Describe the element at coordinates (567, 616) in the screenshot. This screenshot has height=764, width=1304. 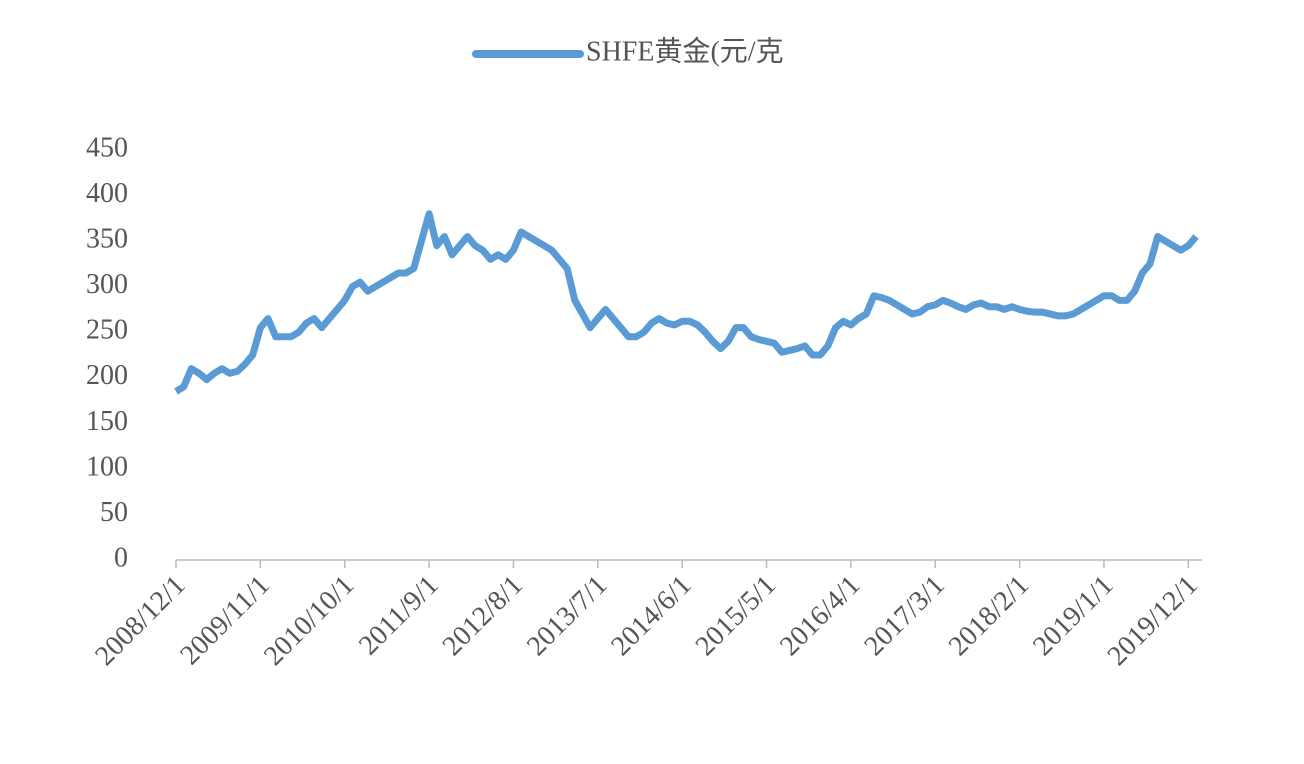
I see `x-tick-label: 2013/7/1` at that location.